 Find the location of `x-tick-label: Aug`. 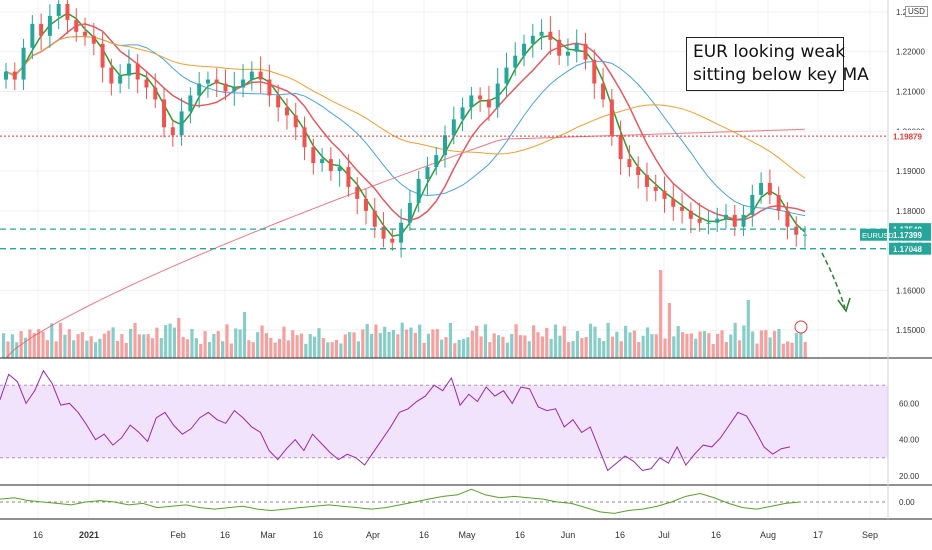

x-tick-label: Aug is located at coordinates (768, 535).